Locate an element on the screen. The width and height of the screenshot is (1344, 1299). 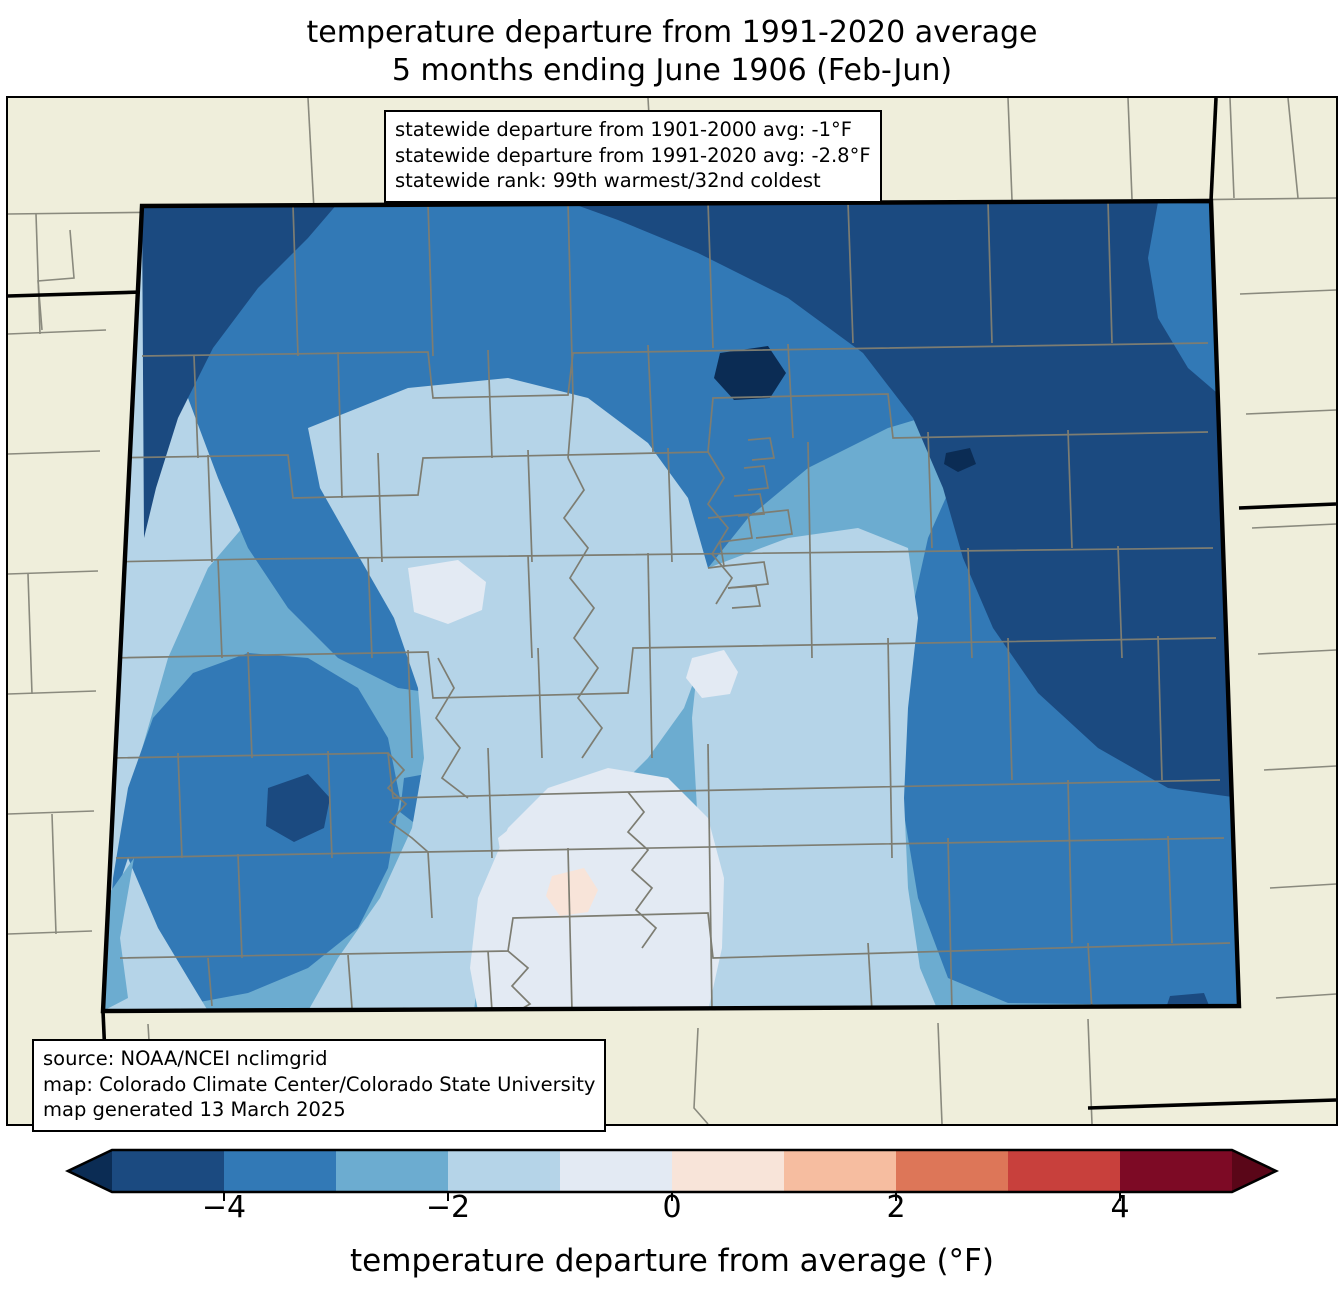
source-line-1: source: NOAA/NCEI nclimgrid is located at coordinates (185, 1058).